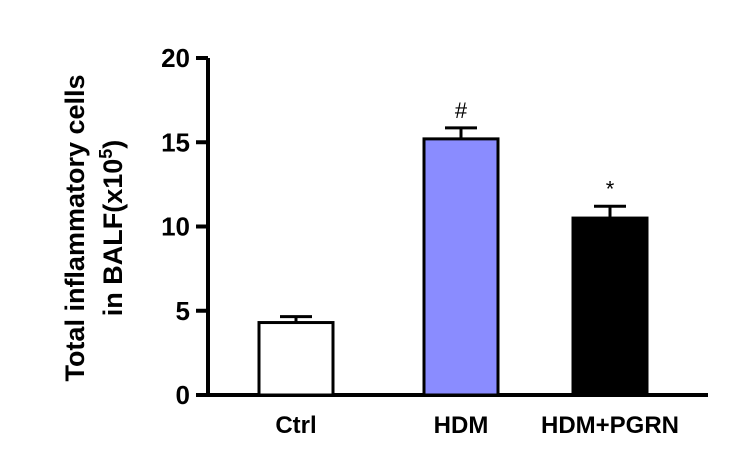  I want to click on y-tick-label-20: 20, so click(175, 58).